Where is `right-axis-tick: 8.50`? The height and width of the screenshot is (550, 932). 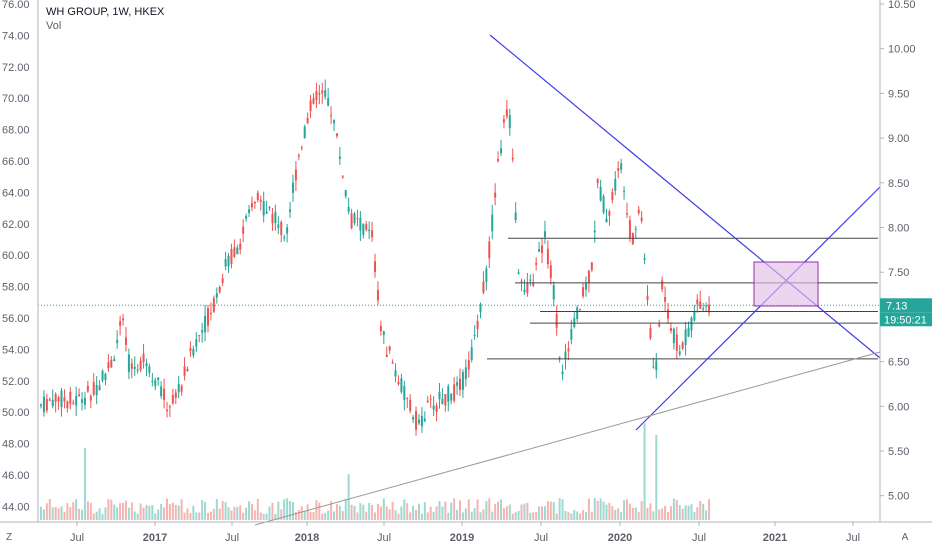 right-axis-tick: 8.50 is located at coordinates (898, 184).